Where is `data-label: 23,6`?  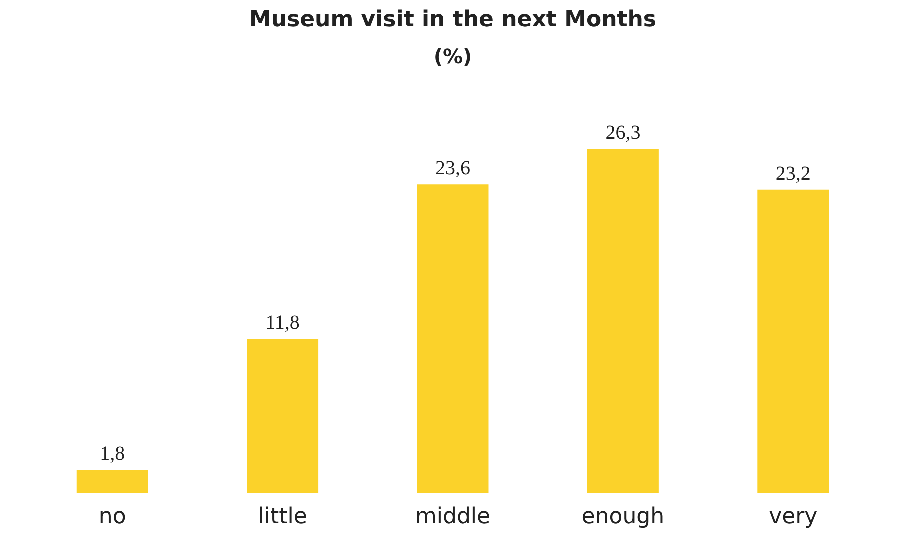 data-label: 23,6 is located at coordinates (453, 169).